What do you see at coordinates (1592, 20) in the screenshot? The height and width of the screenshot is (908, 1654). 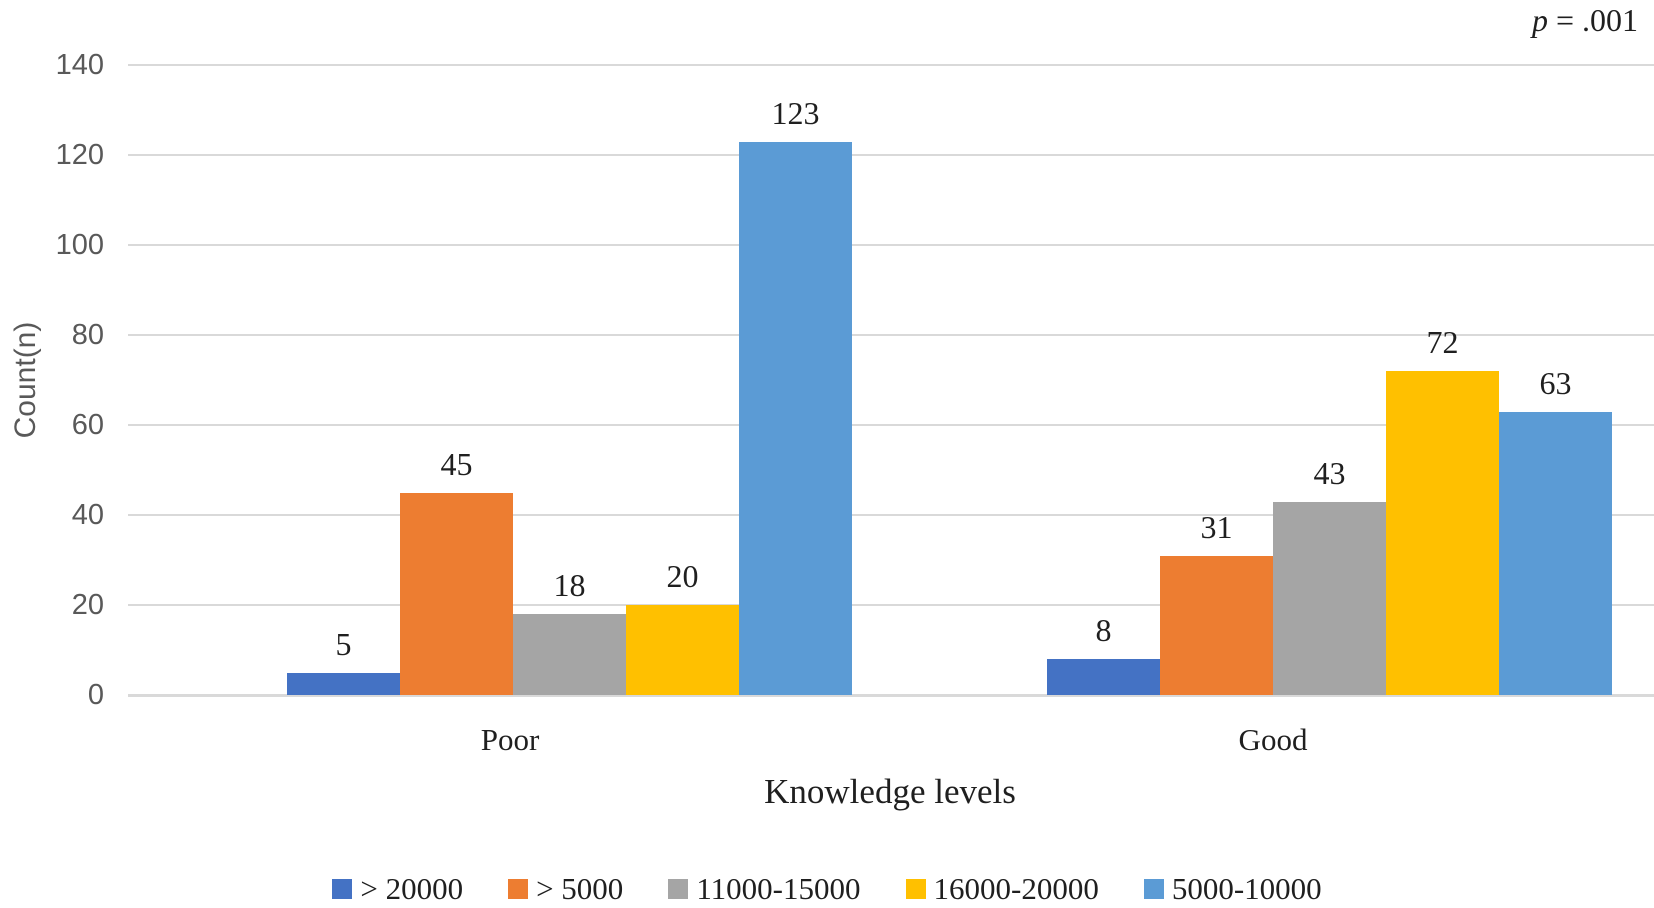 I see `p-value-text: = .001` at bounding box center [1592, 20].